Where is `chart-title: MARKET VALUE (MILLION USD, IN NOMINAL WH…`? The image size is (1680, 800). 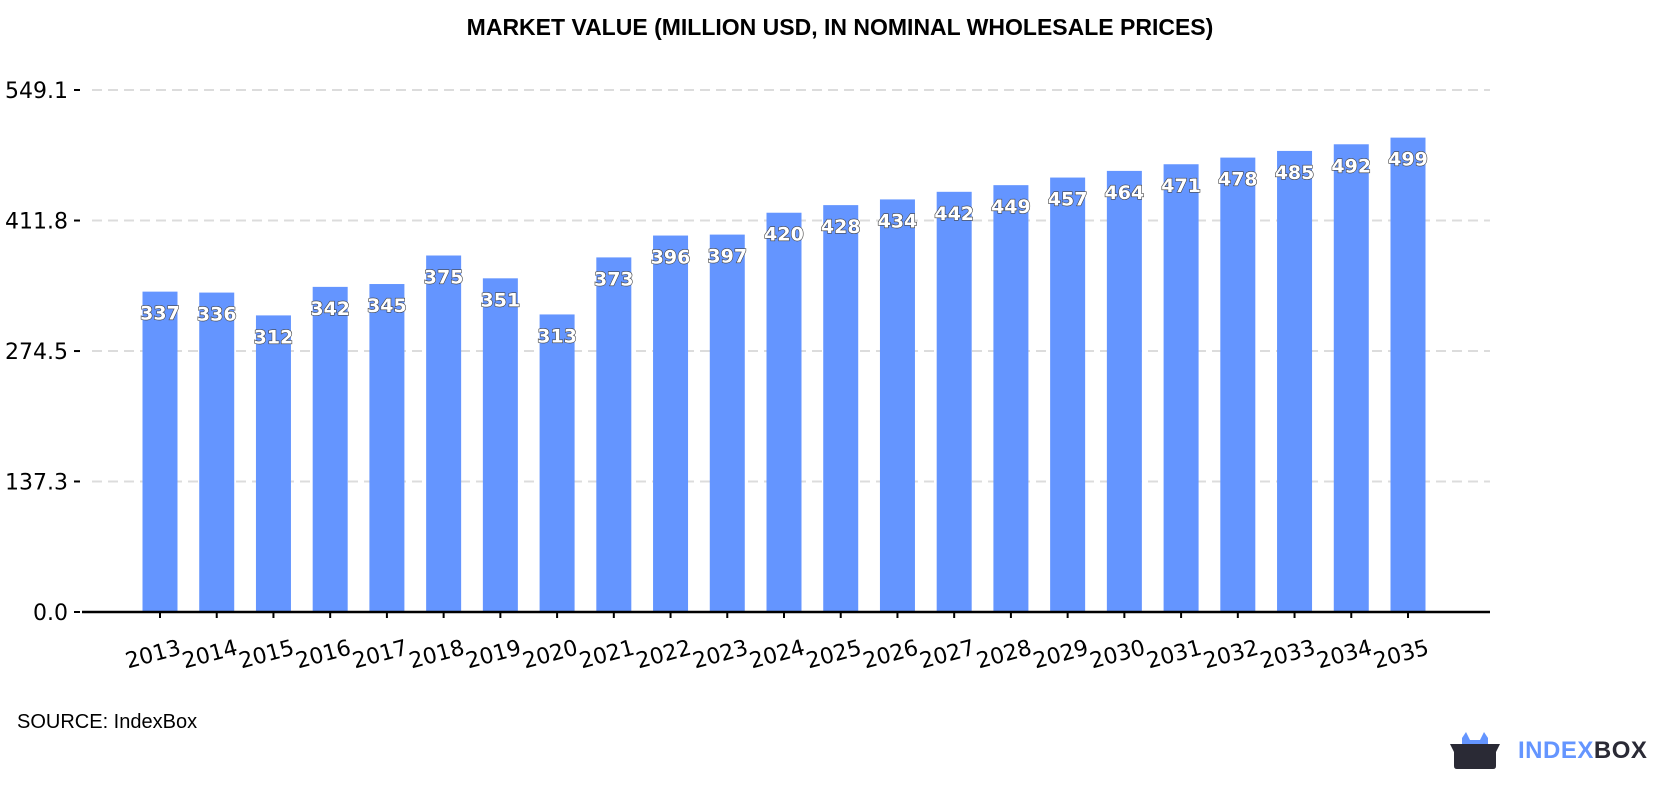 chart-title: MARKET VALUE (MILLION USD, IN NOMINAL WH… is located at coordinates (840, 27).